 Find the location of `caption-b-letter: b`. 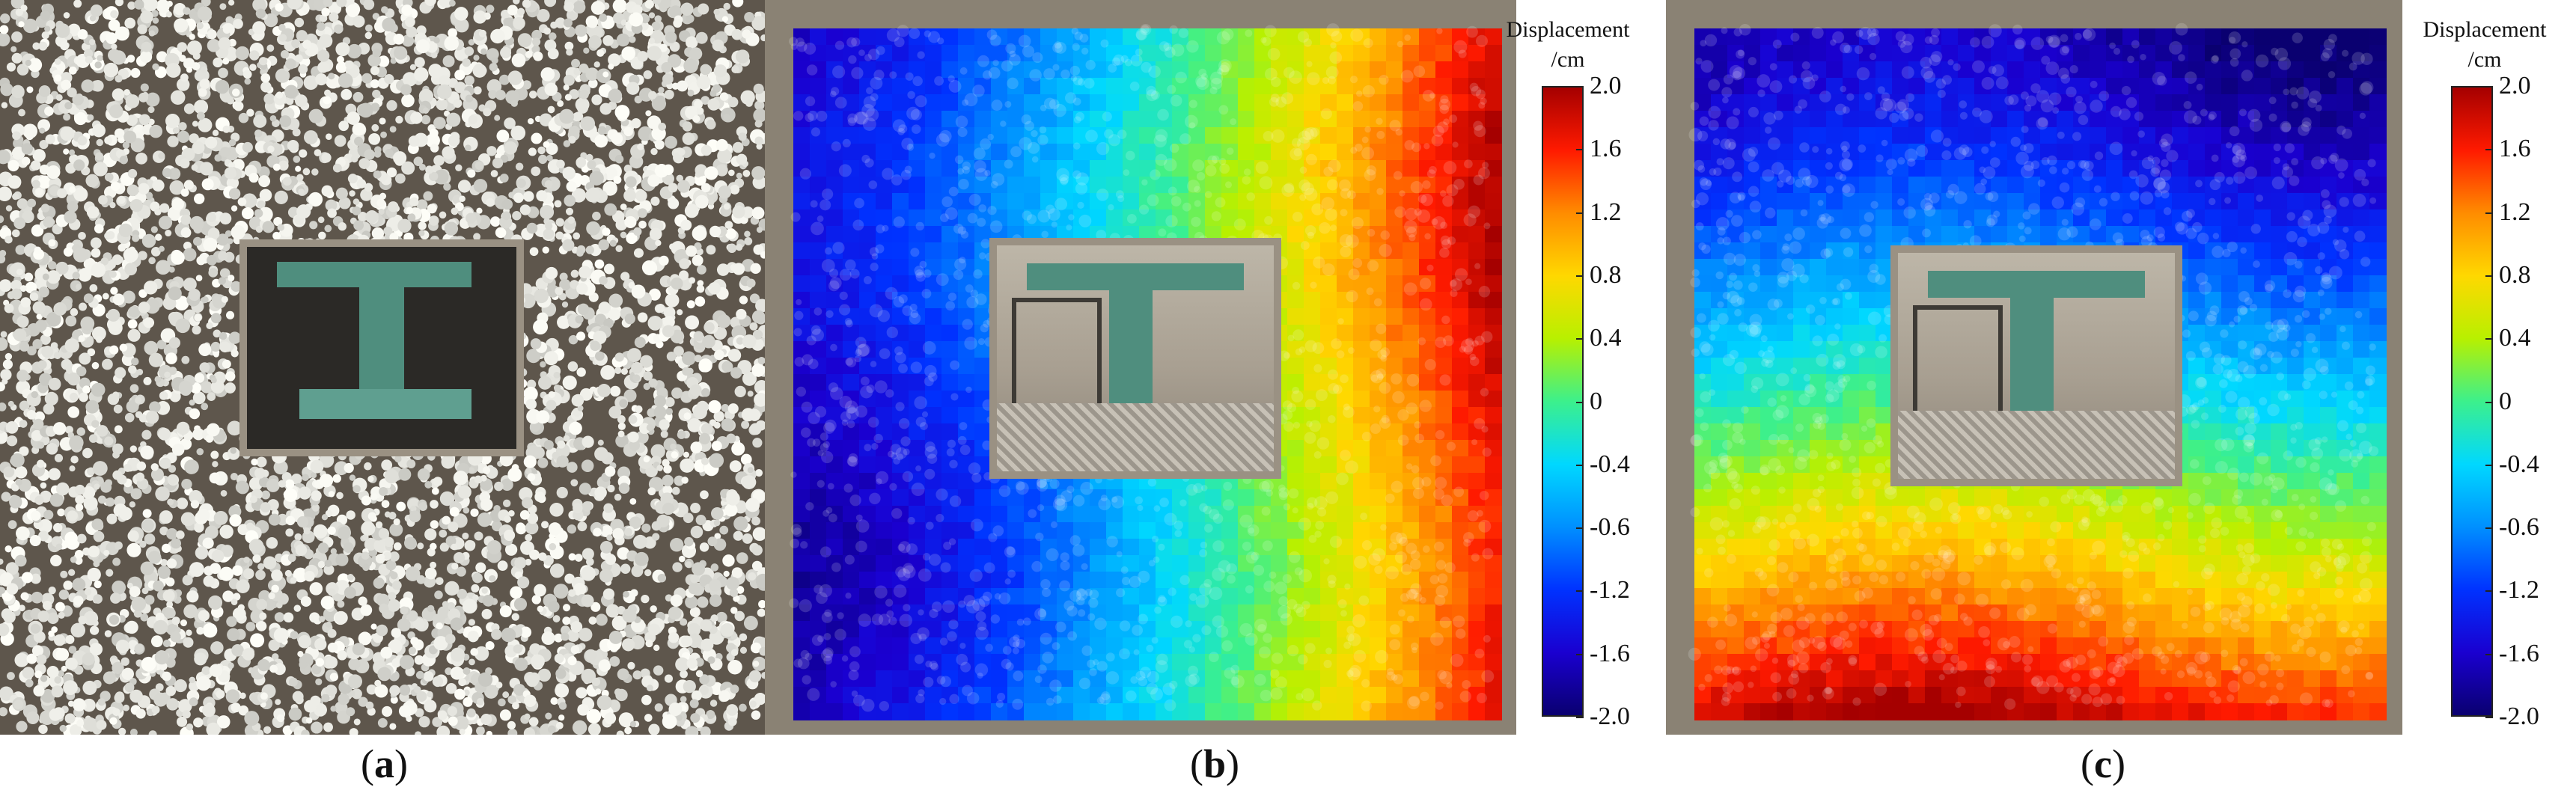

caption-b-letter: b is located at coordinates (1215, 764).